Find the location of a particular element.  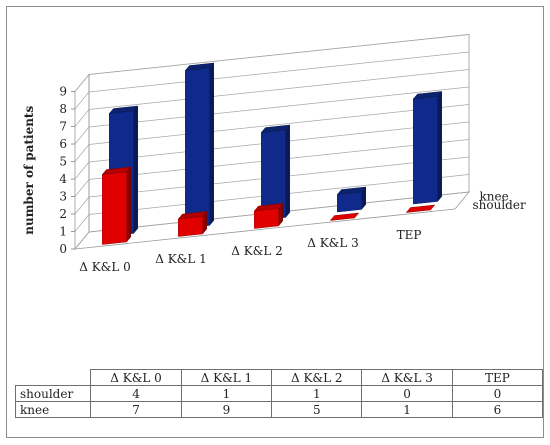

y-tick-label: 6 is located at coordinates (63, 144).